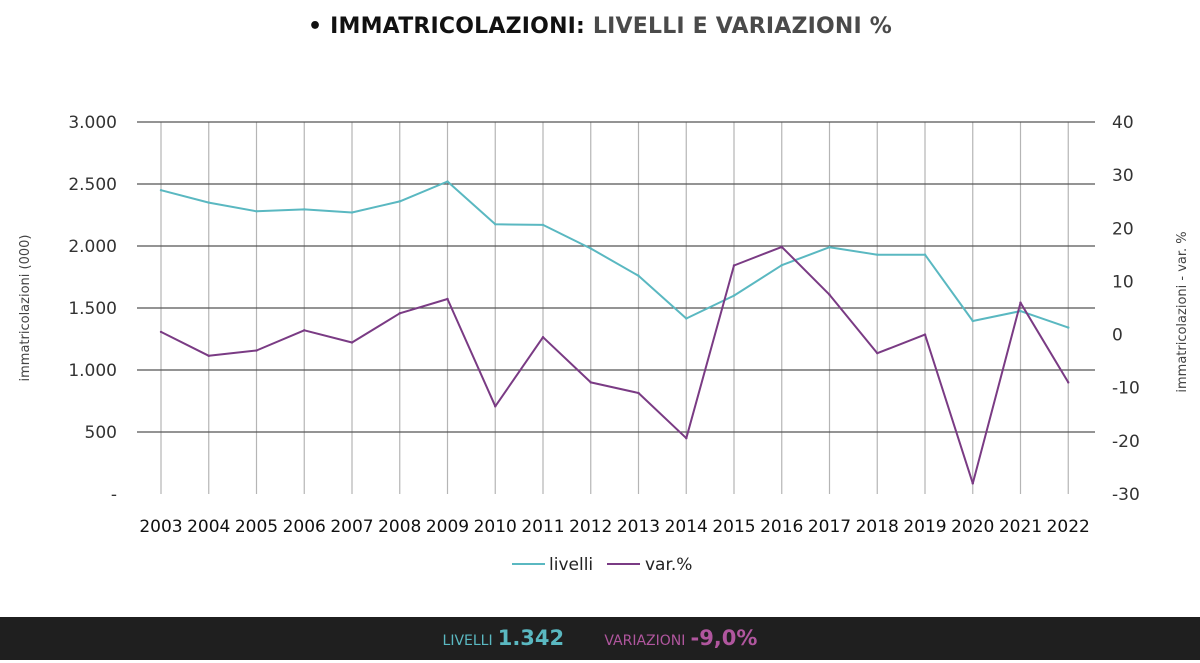  I want to click on right-tick-label: -30, so click(1126, 495).